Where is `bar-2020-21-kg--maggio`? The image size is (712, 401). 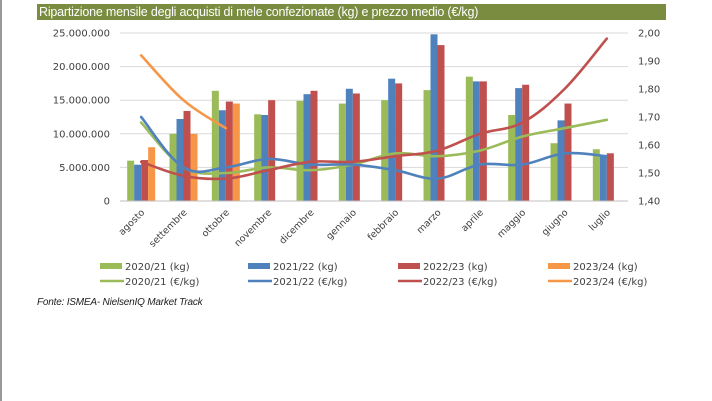
bar-2020-21-kg--maggio is located at coordinates (512, 157).